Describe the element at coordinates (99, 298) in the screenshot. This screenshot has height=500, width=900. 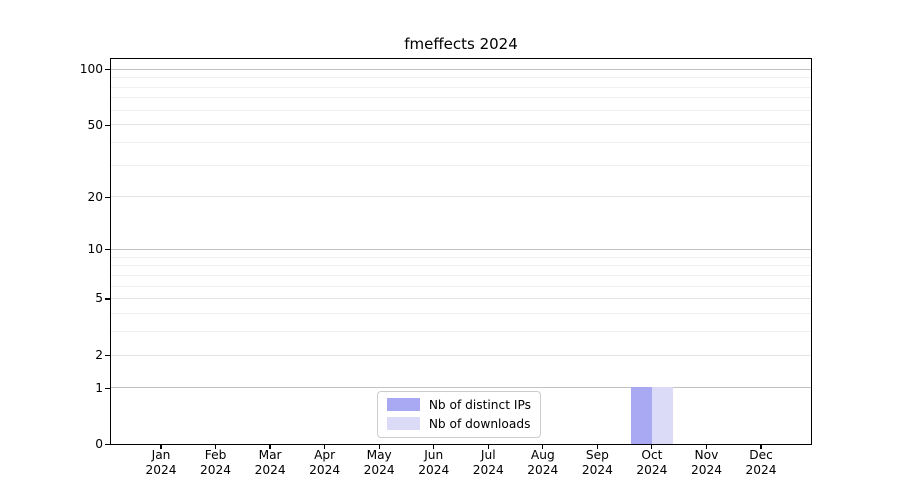
I see `y-tick-label: 5` at that location.